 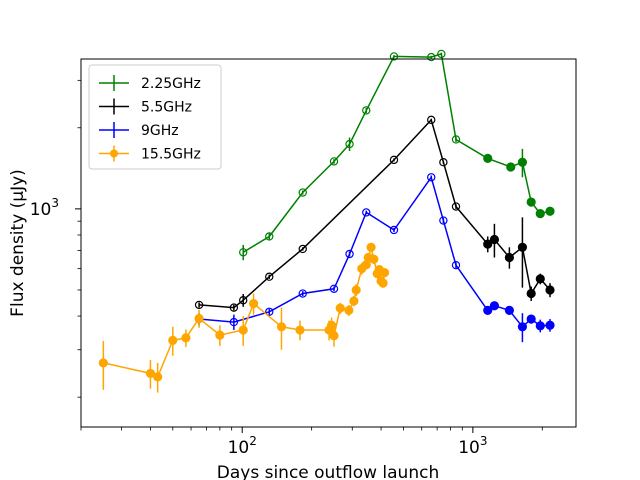 What do you see at coordinates (244, 312) in the screenshot?
I see `series-line` at bounding box center [244, 312].